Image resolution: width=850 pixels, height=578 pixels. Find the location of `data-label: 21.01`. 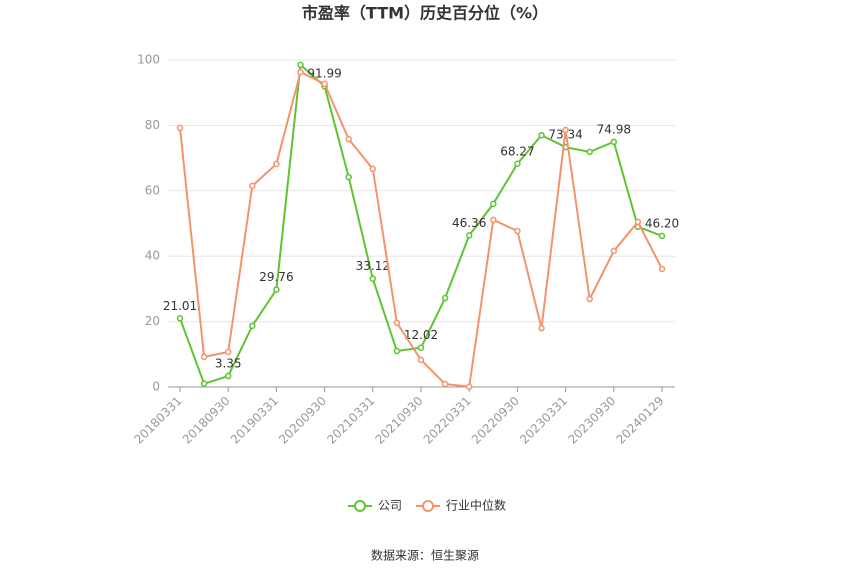

data-label: 21.01 is located at coordinates (180, 306).